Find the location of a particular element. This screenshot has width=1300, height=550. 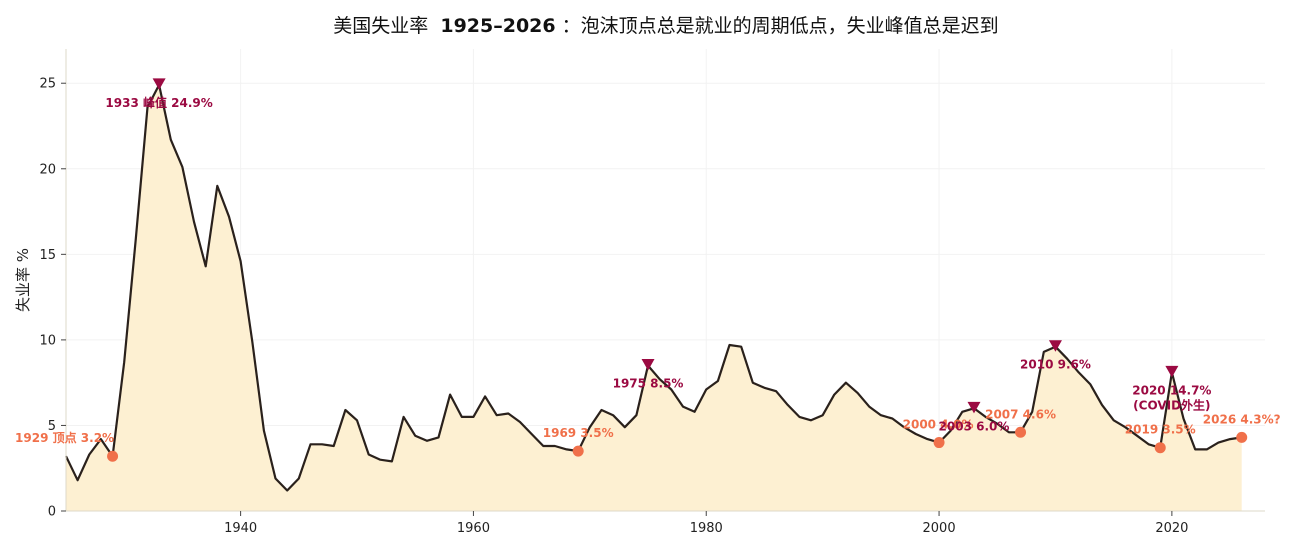

chart-title-suffix: ：泡沫顶点总是就业的周期低点，失业峰值总是迟到 is located at coordinates (780, 26).